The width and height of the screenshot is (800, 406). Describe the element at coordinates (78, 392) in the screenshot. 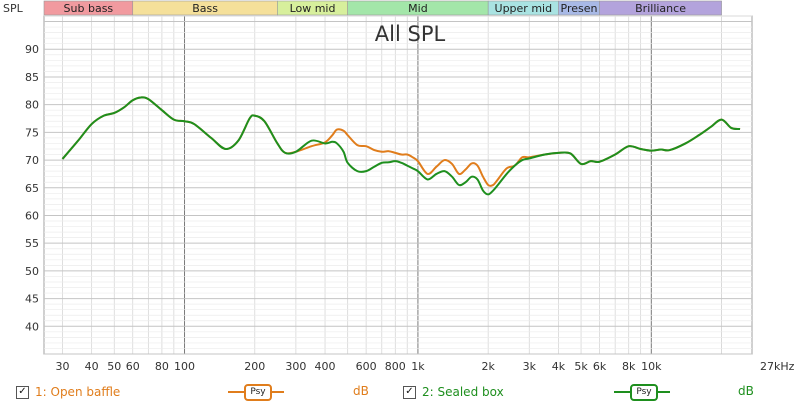

I see `legend-label: 1: Open baffle` at that location.